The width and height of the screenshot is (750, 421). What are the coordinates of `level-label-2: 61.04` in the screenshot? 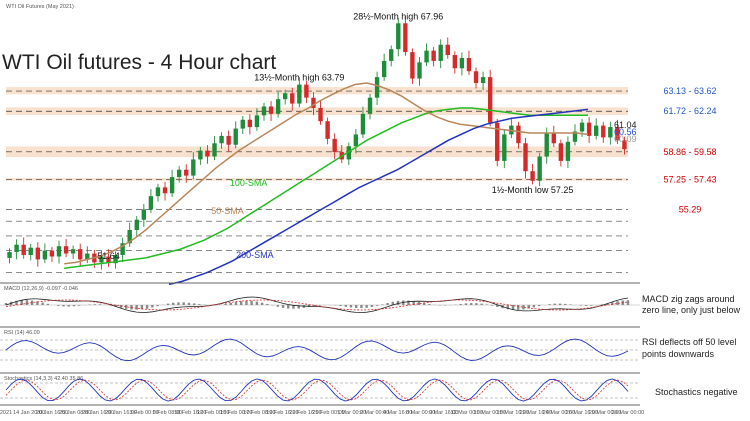 It's located at (625, 125).